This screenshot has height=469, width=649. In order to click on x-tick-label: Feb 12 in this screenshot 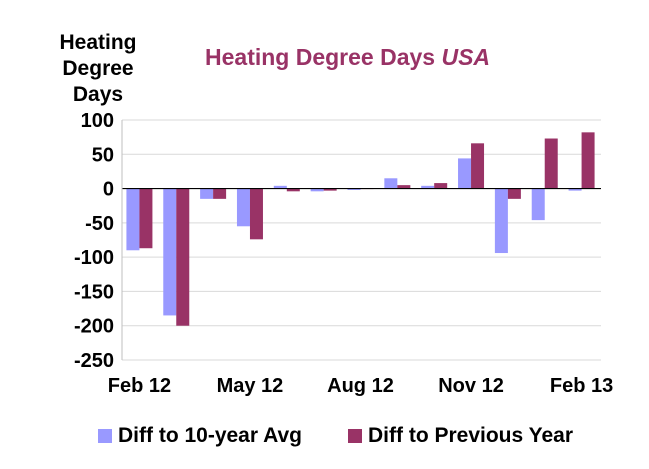, I will do `click(139, 386)`.